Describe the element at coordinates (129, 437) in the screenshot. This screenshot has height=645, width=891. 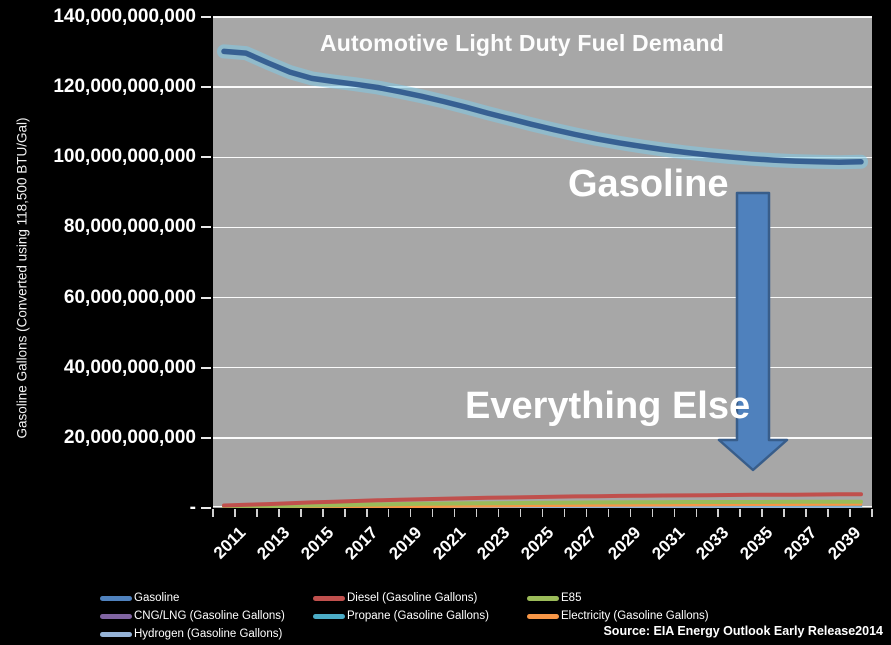
I see `y-tick-label: 20,000,000,000` at that location.